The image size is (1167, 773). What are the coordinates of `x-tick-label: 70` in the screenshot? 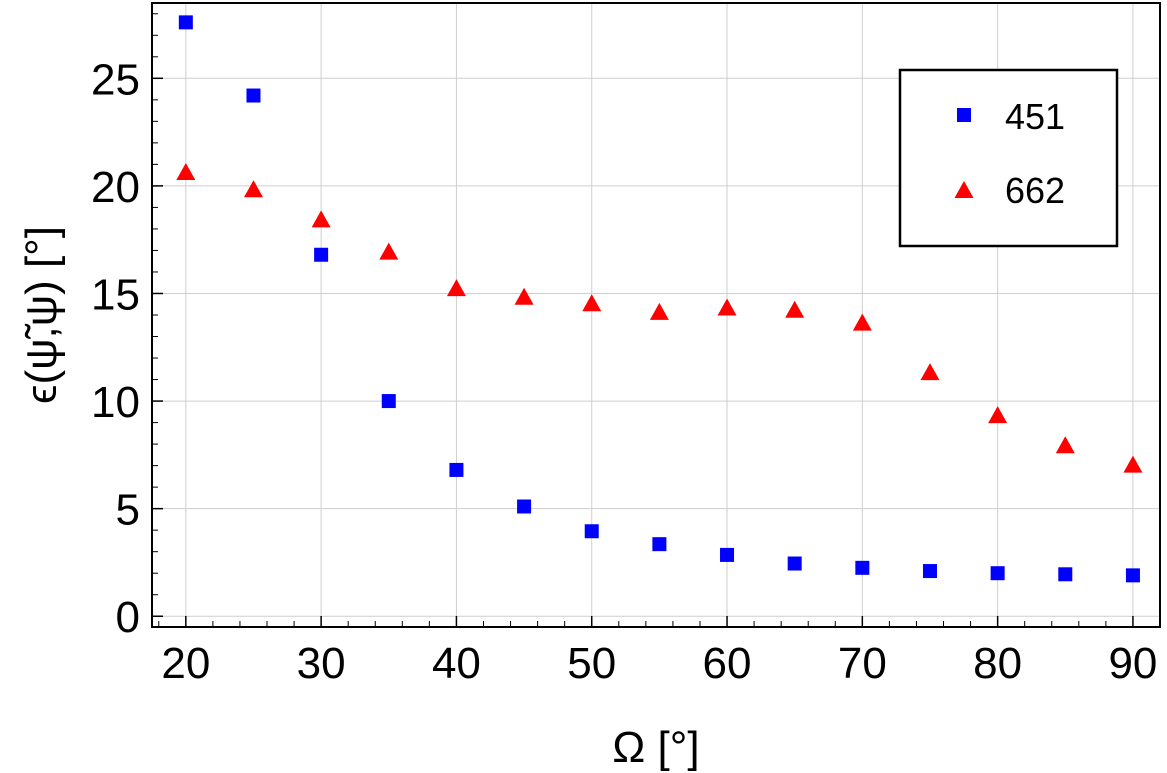 It's located at (862, 663).